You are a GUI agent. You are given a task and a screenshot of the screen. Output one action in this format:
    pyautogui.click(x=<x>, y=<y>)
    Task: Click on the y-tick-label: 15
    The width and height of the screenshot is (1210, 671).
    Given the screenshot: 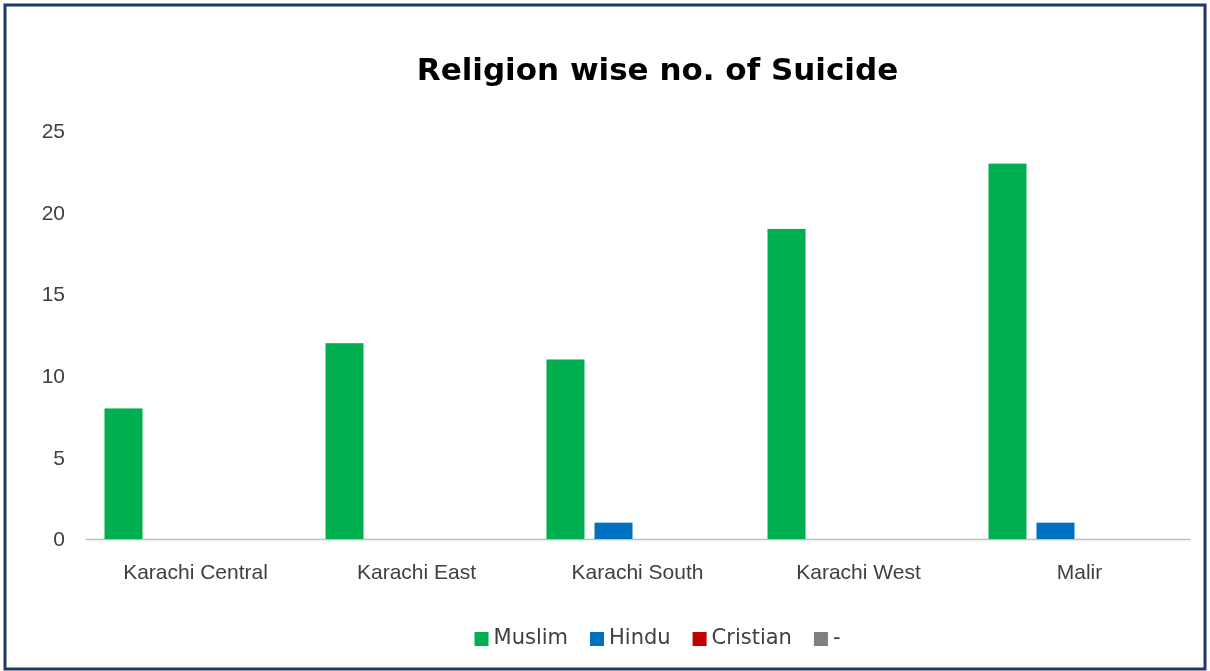 What is the action you would take?
    pyautogui.click(x=53, y=294)
    